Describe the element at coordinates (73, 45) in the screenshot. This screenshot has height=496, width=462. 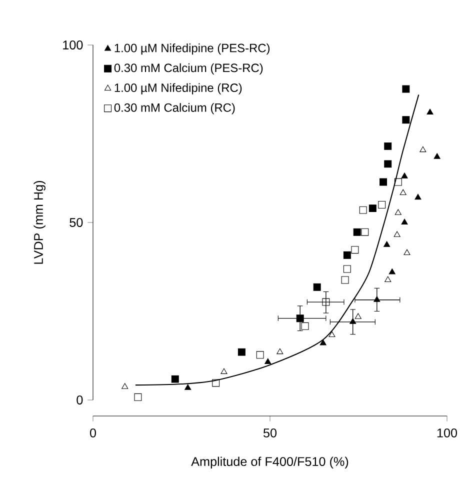
I see `y-tick-label: 100` at that location.